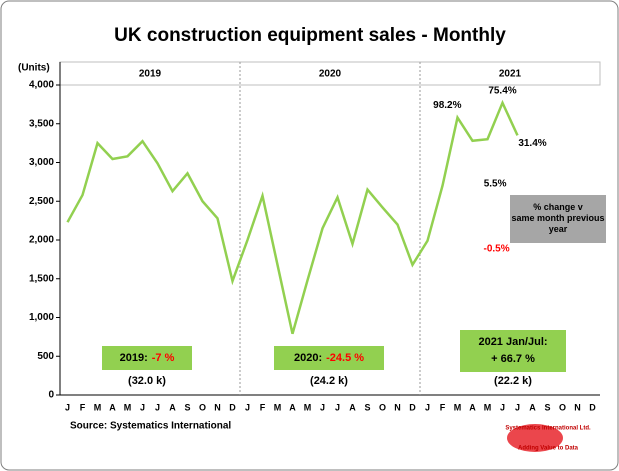 The width and height of the screenshot is (619, 471). I want to click on year-label: 2021, so click(510, 74).